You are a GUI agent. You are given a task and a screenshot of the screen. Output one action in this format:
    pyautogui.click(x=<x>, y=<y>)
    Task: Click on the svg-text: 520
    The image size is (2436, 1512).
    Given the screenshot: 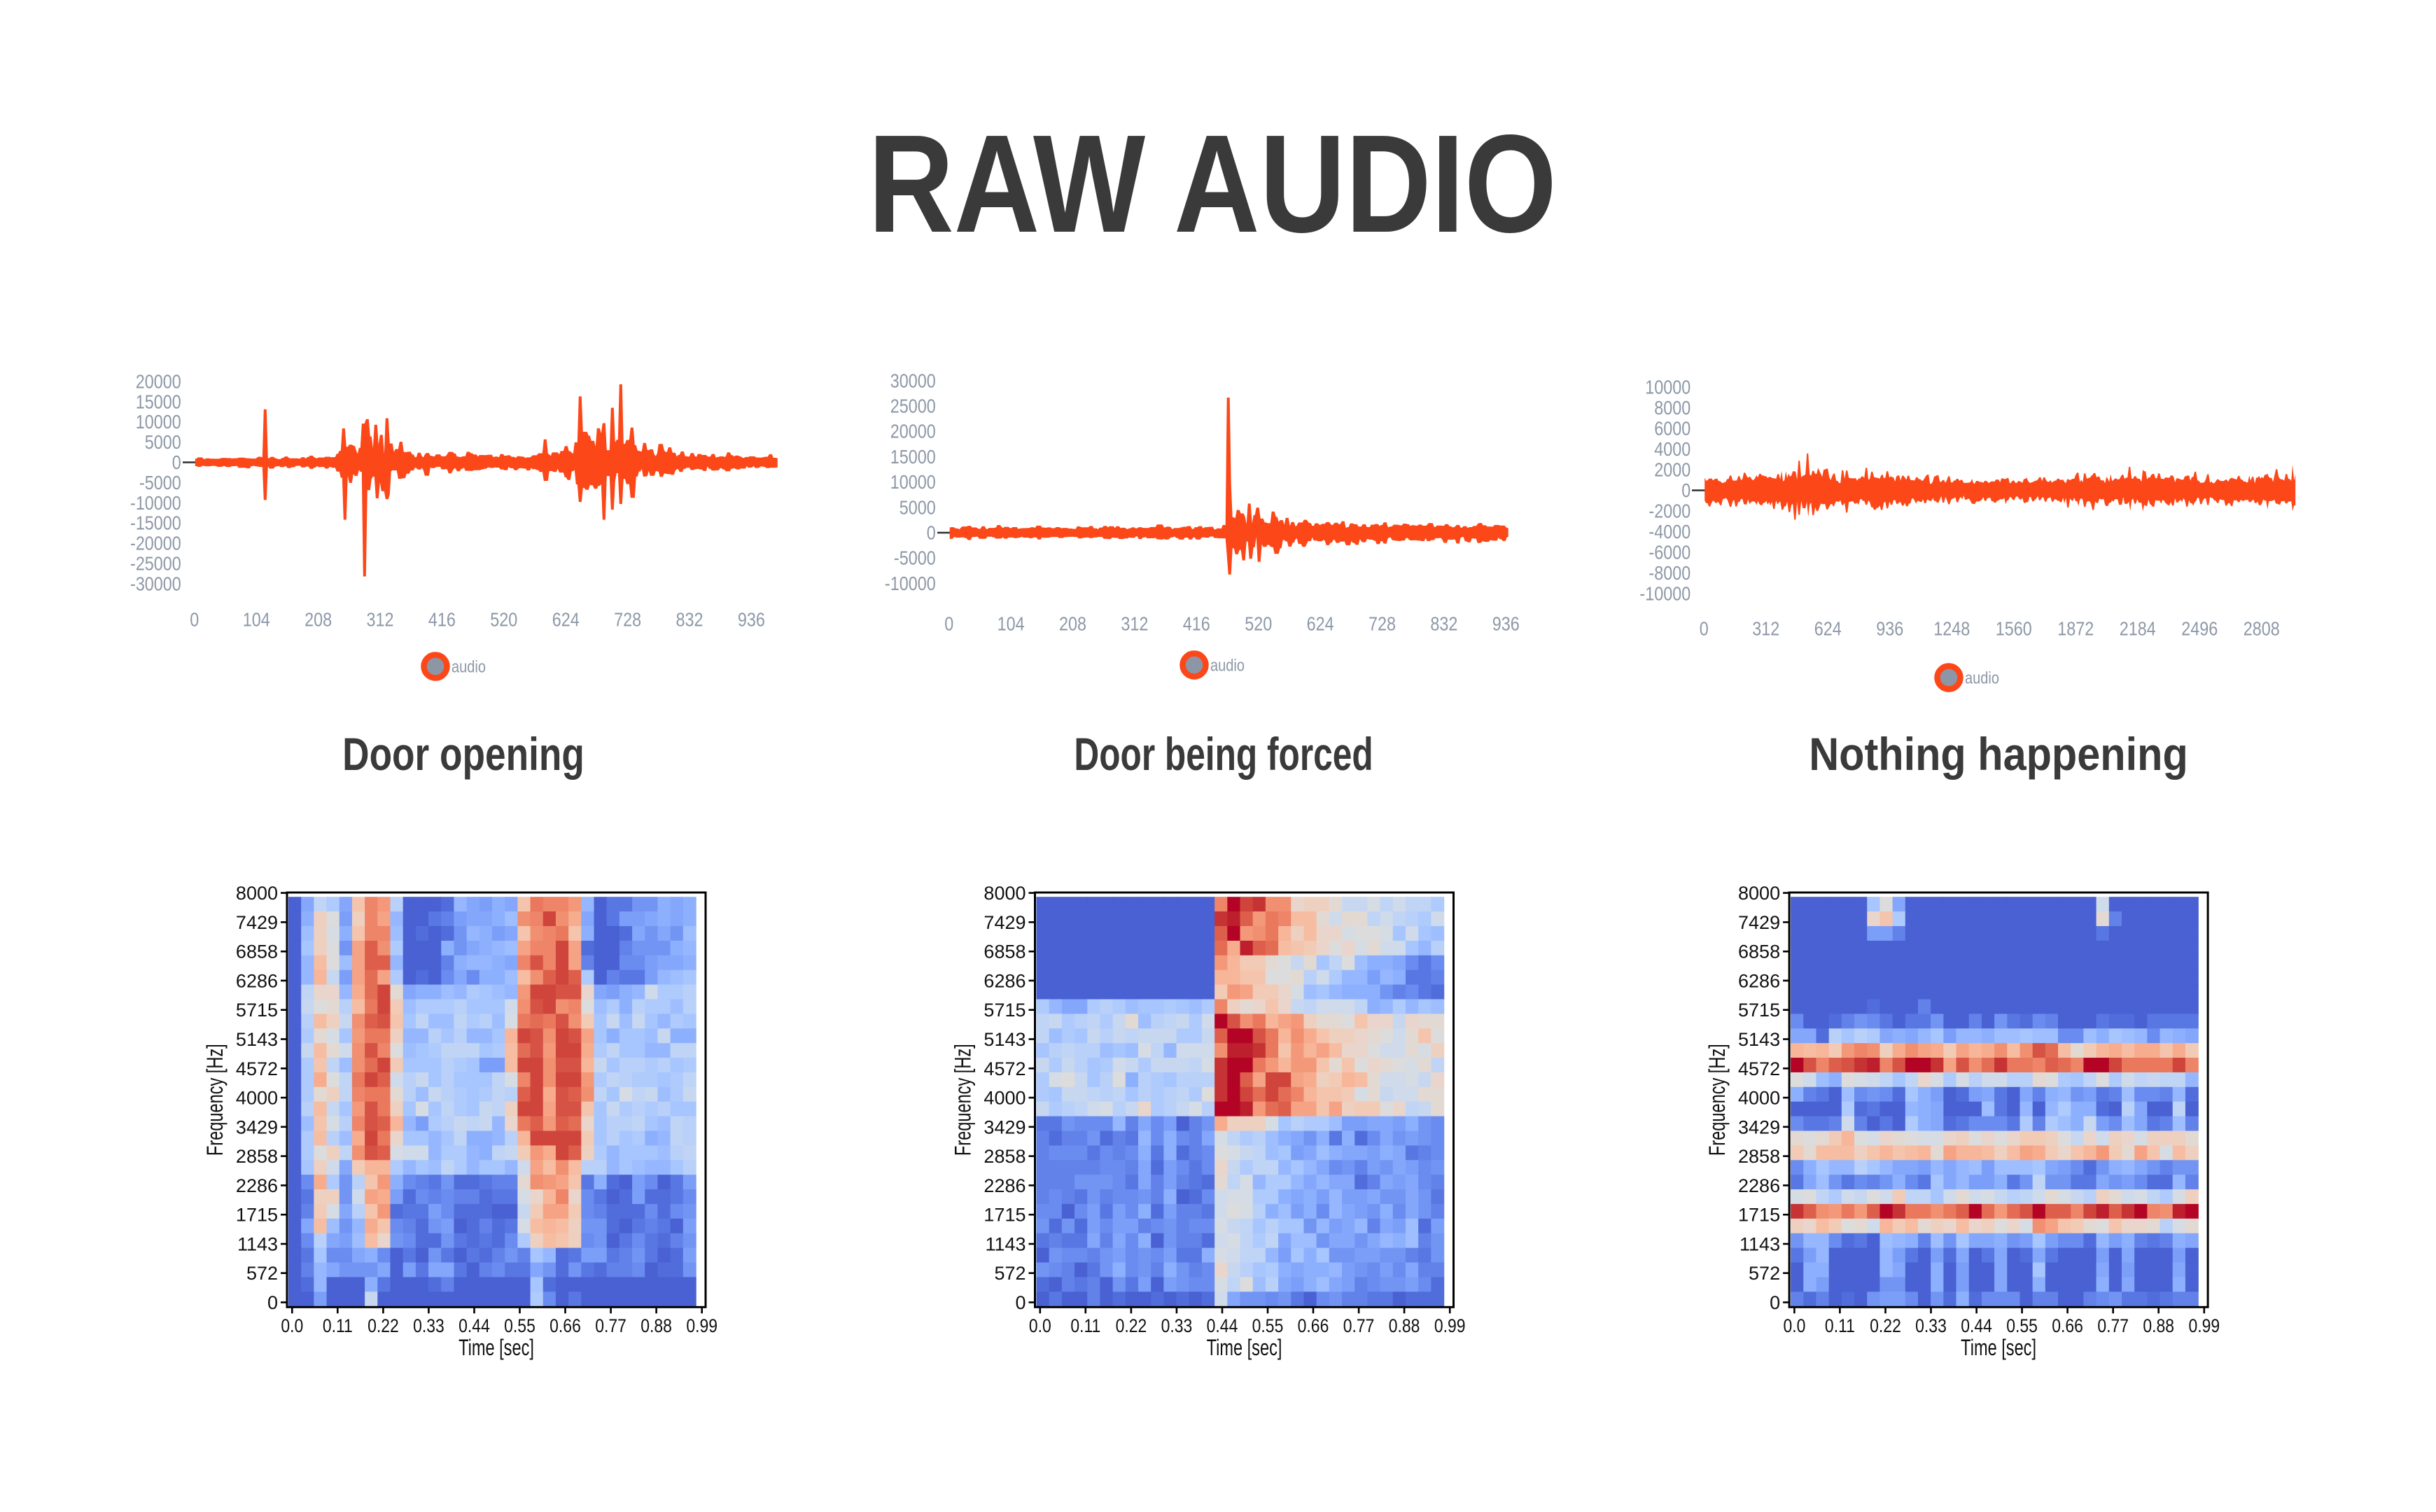 What is the action you would take?
    pyautogui.click(x=1258, y=624)
    